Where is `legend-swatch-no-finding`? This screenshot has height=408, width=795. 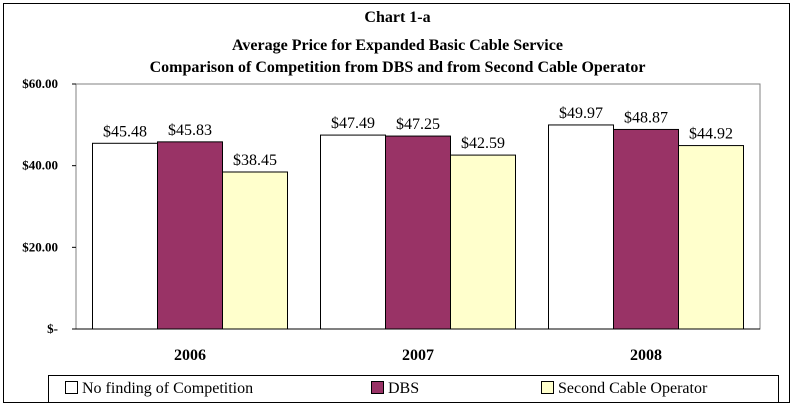
legend-swatch-no-finding is located at coordinates (71, 387).